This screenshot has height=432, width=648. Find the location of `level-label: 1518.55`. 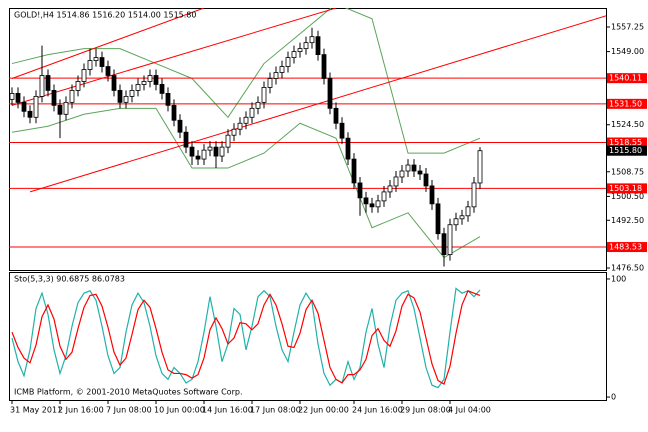

level-label: 1518.55 is located at coordinates (625, 142).